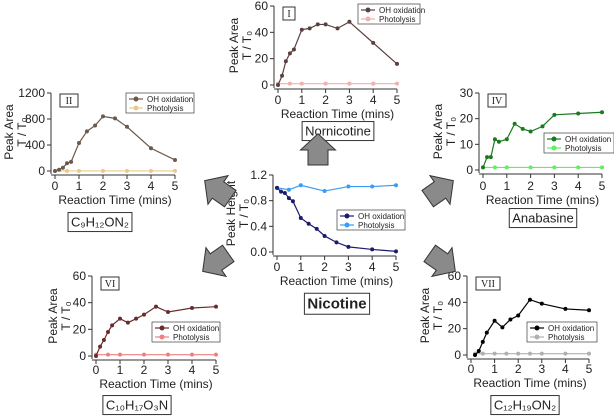 The image size is (614, 417). I want to click on compound-name: Nornicotine, so click(338, 131).